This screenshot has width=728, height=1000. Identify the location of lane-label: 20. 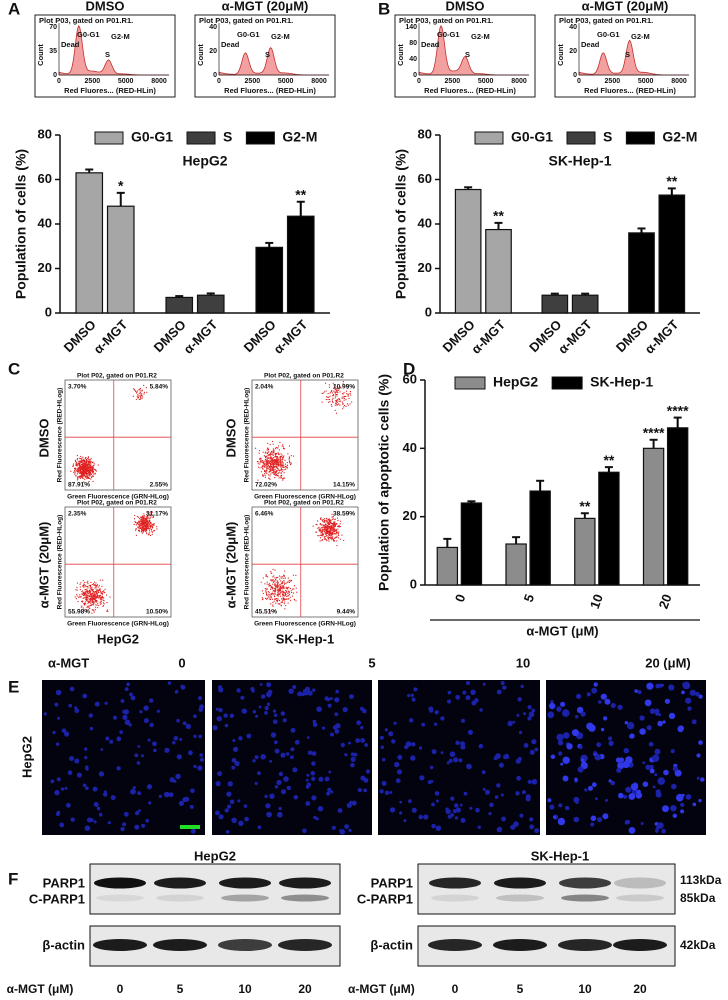
(305, 989).